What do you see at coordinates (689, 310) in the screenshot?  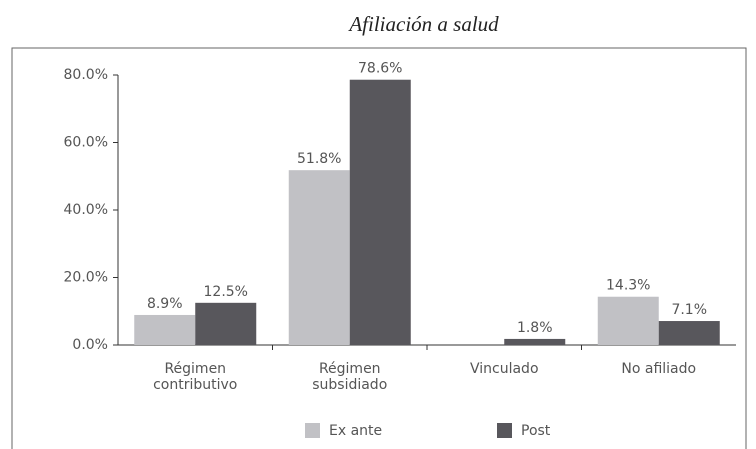 I see `data-label: 7.1%` at bounding box center [689, 310].